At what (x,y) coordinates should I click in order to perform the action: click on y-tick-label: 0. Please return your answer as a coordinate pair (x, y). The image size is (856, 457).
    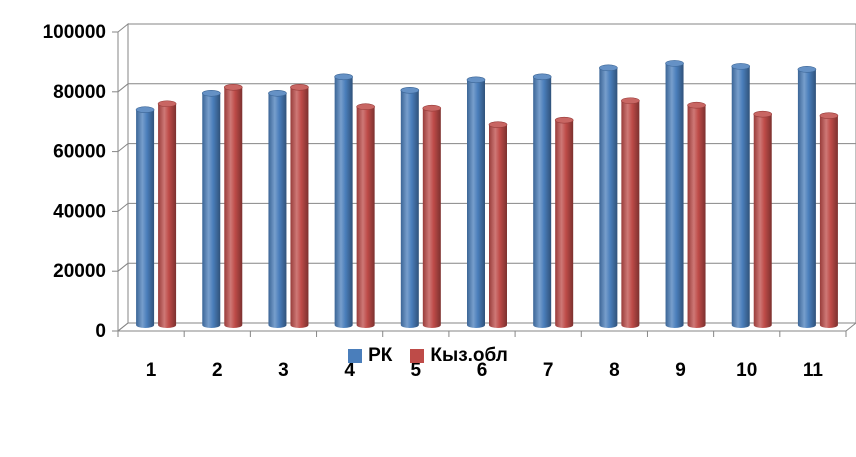
    Looking at the image, I should click on (100, 331).